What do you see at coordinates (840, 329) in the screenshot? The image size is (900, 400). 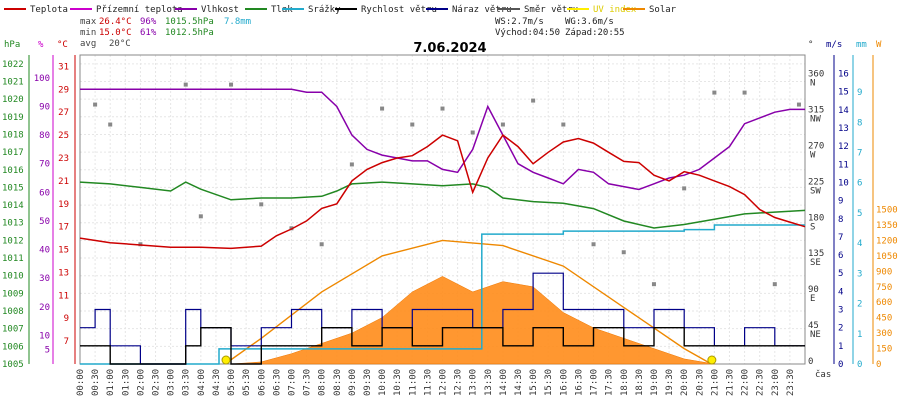 I see `ms-tick: 2` at bounding box center [840, 329].